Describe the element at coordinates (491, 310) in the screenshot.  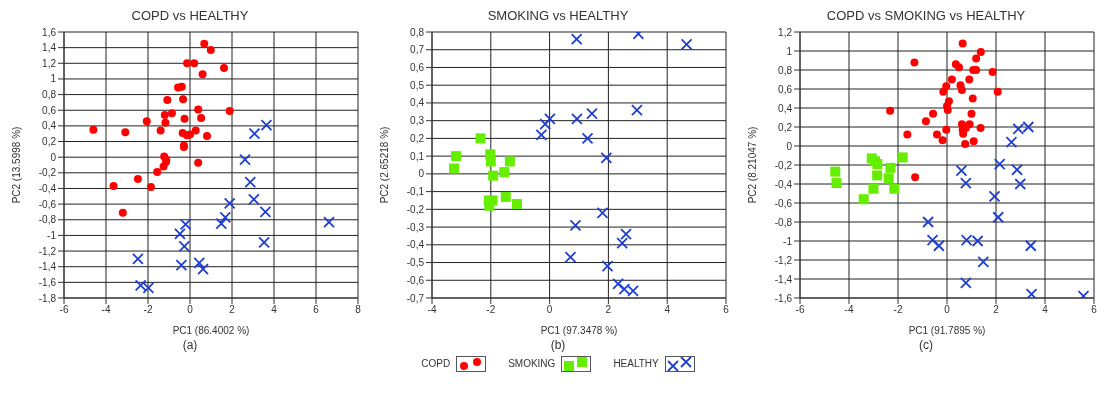
I see `x-tick-label: -2` at that location.